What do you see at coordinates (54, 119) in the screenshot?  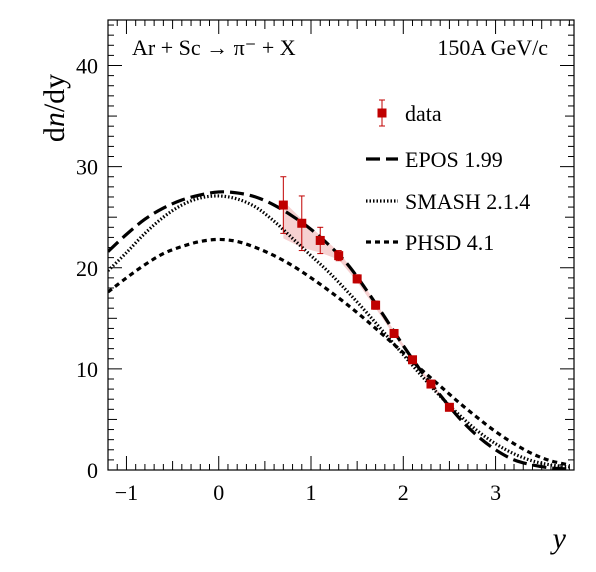 I see `y-axis-title-part-1: n` at bounding box center [54, 119].